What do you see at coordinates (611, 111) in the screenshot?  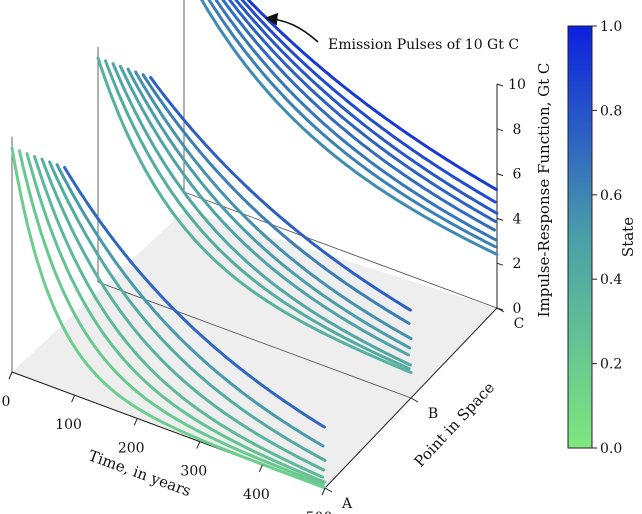 I see `colorbar-tick-label: 0.8` at bounding box center [611, 111].